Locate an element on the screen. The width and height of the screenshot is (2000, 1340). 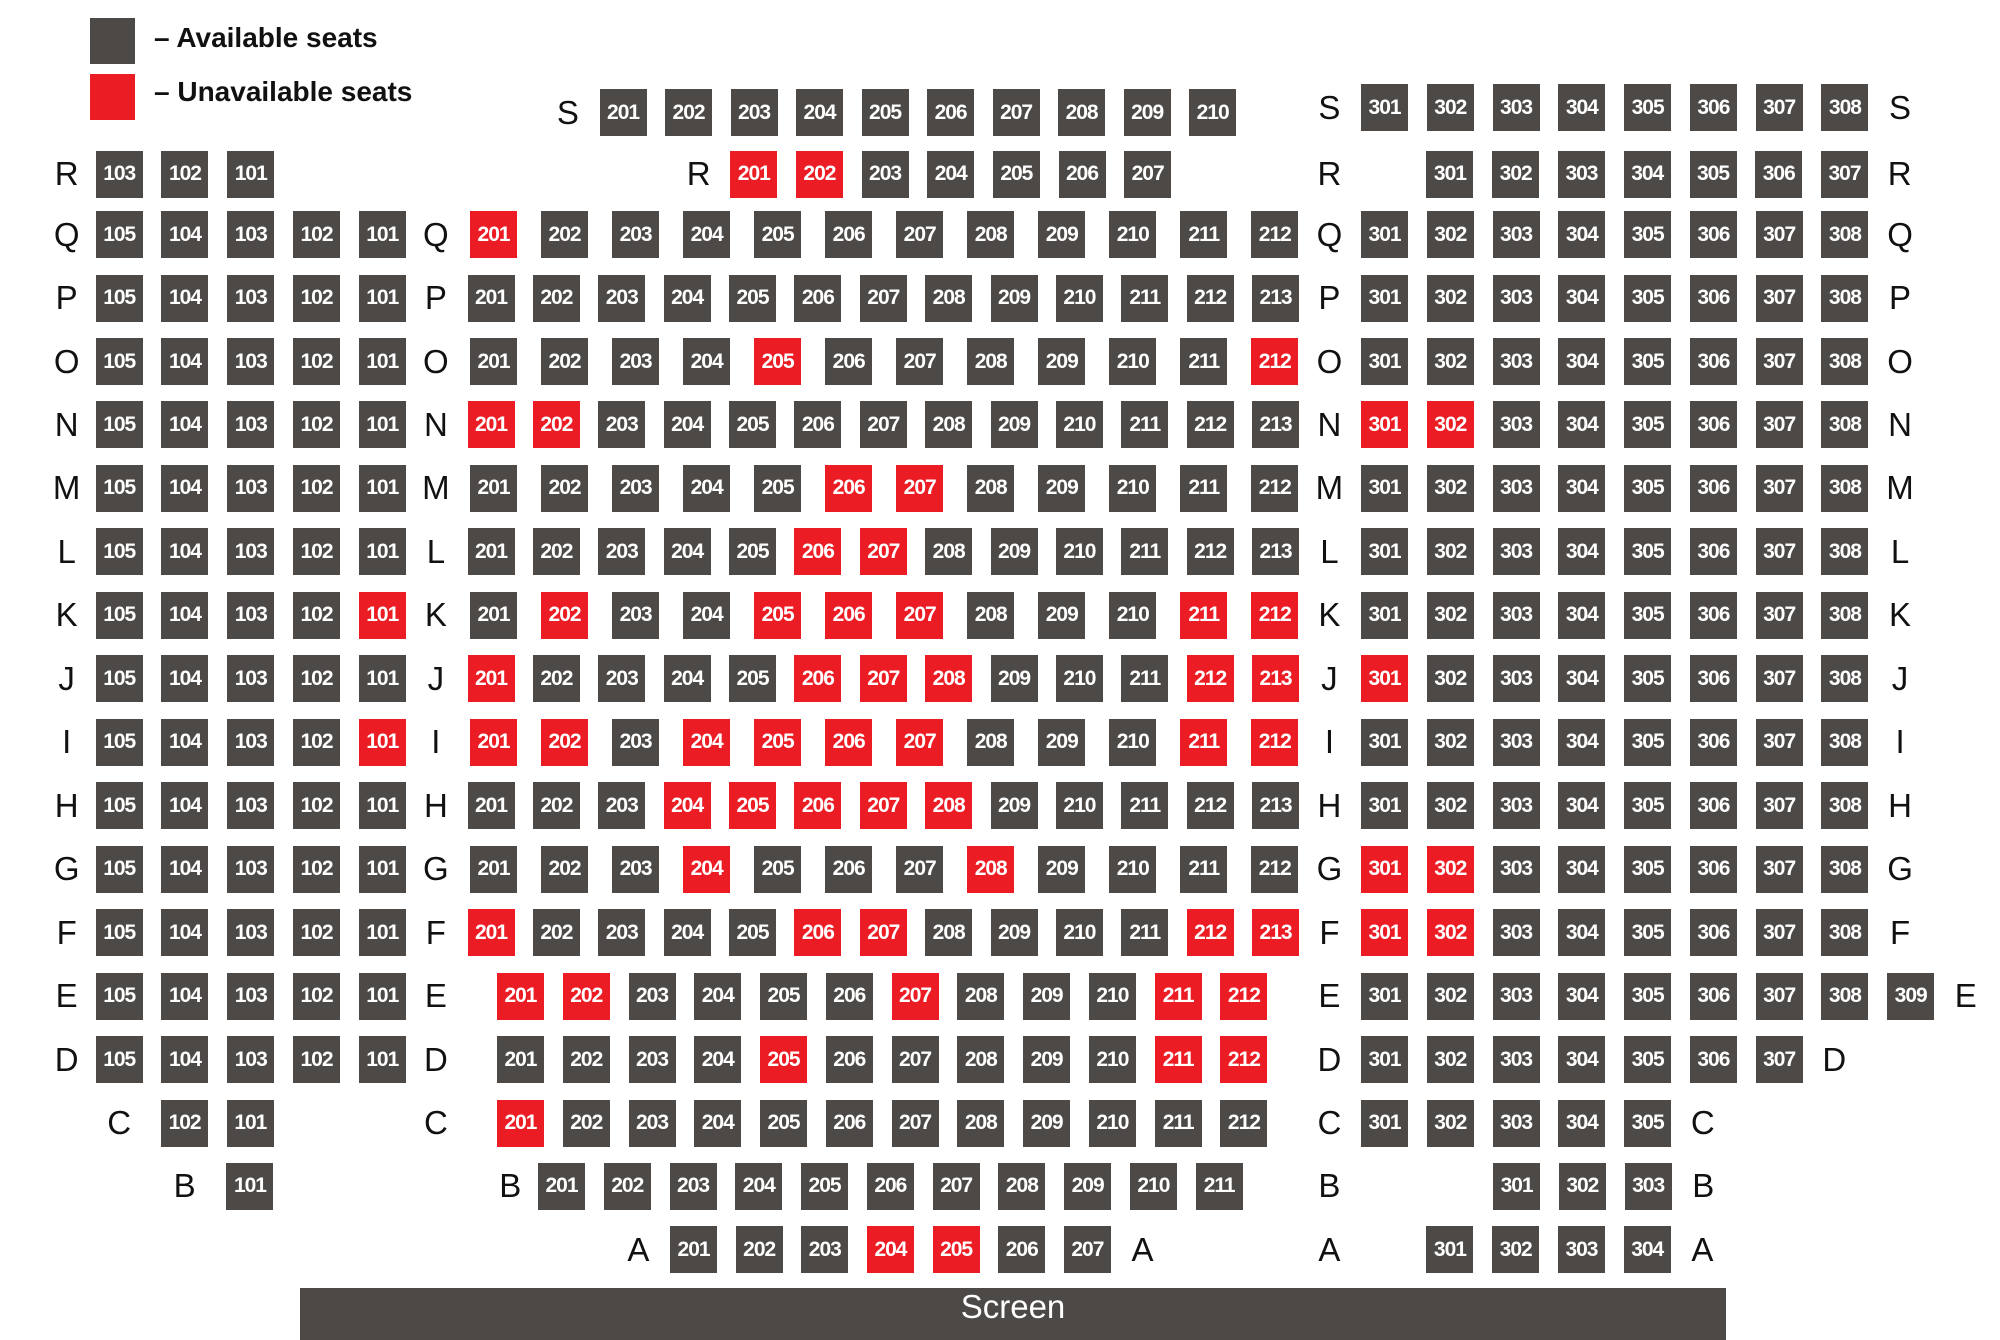
seat-j-204-available: 204 is located at coordinates (687, 679).